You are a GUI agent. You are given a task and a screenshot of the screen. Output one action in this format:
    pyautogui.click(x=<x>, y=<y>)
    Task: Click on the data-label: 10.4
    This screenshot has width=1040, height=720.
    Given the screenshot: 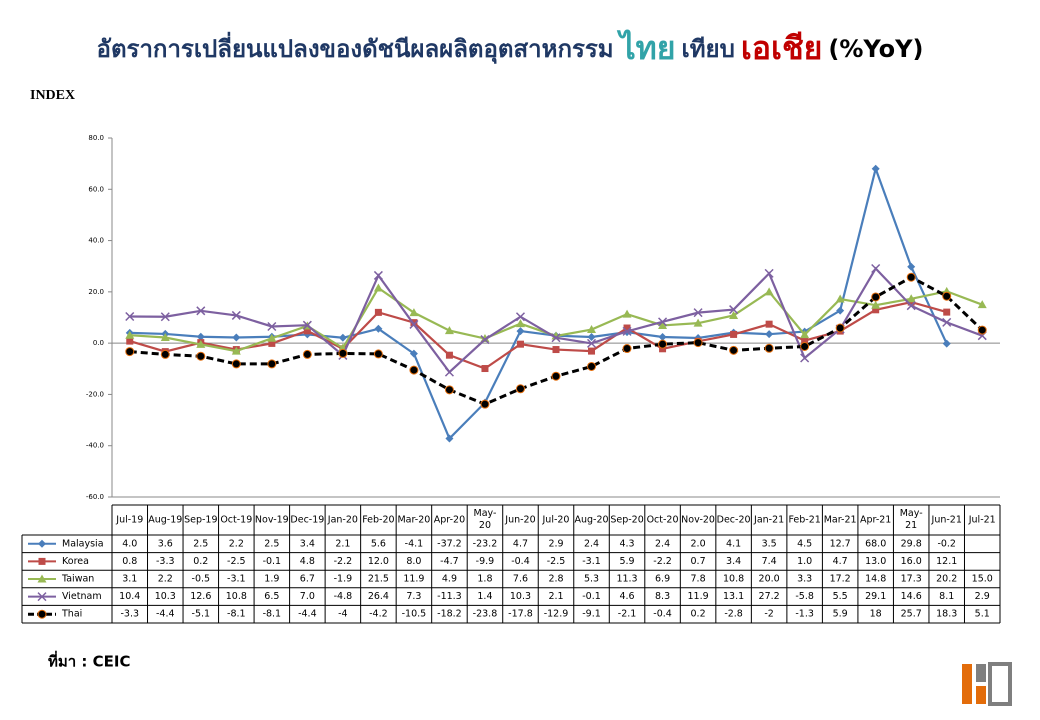 What is the action you would take?
    pyautogui.click(x=129, y=596)
    